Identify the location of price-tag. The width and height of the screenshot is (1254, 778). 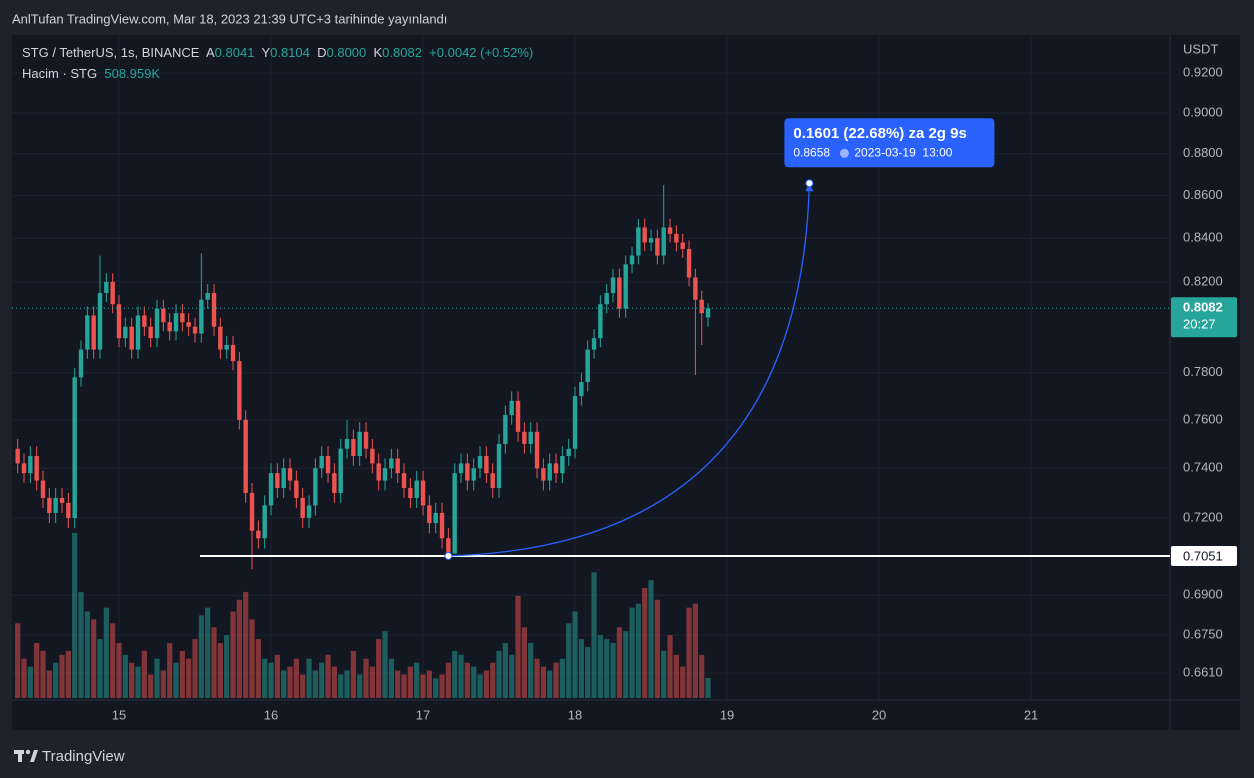
(1204, 317).